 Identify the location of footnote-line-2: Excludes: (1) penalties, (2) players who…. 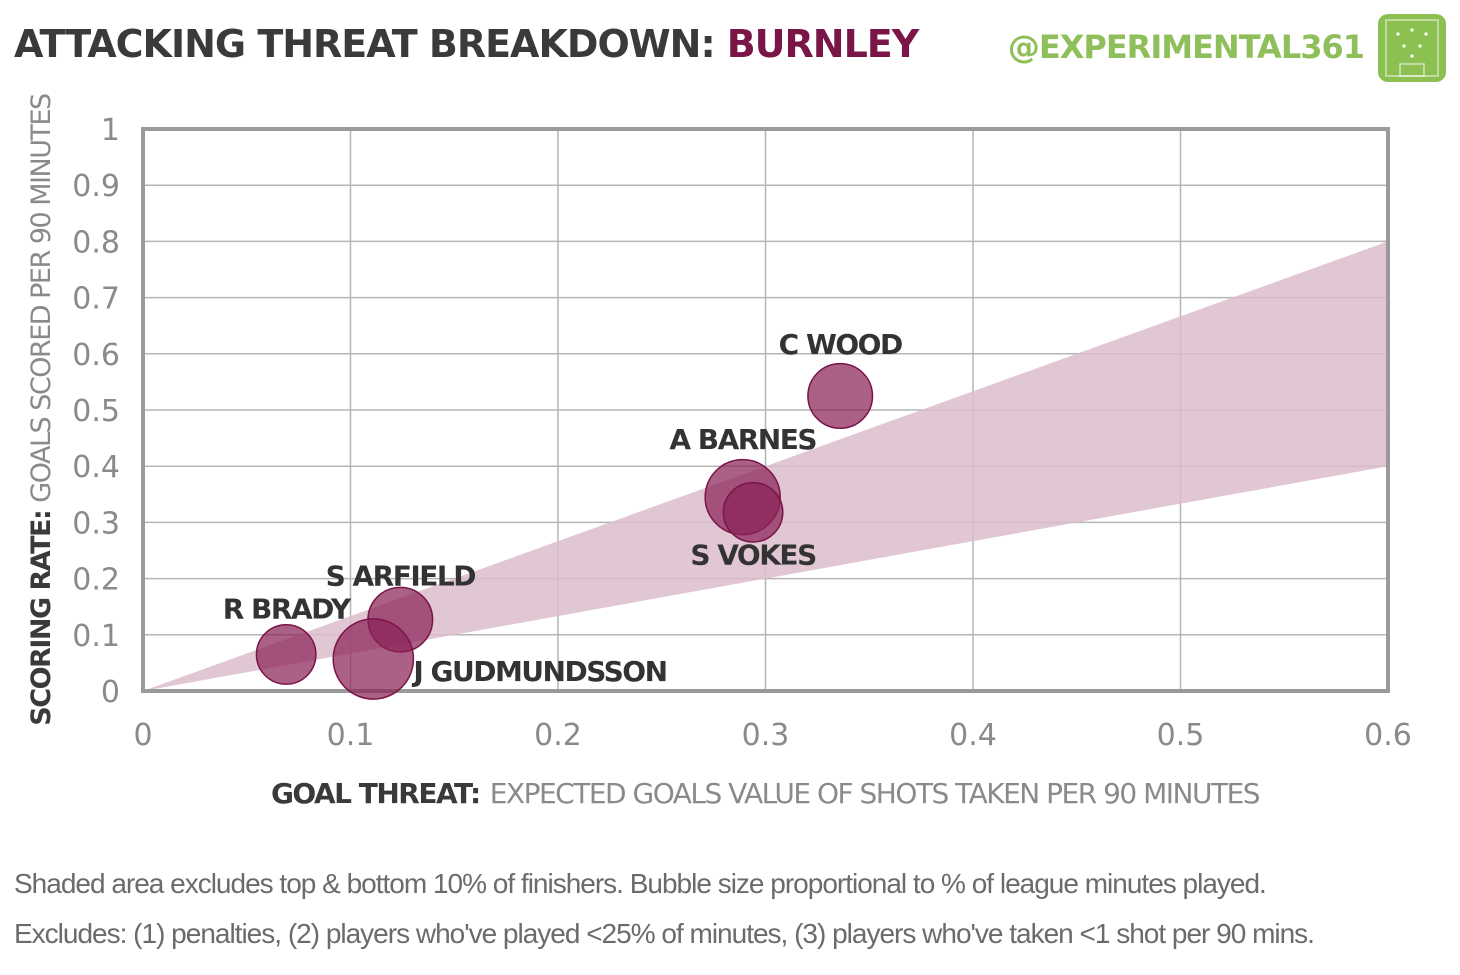
(664, 933).